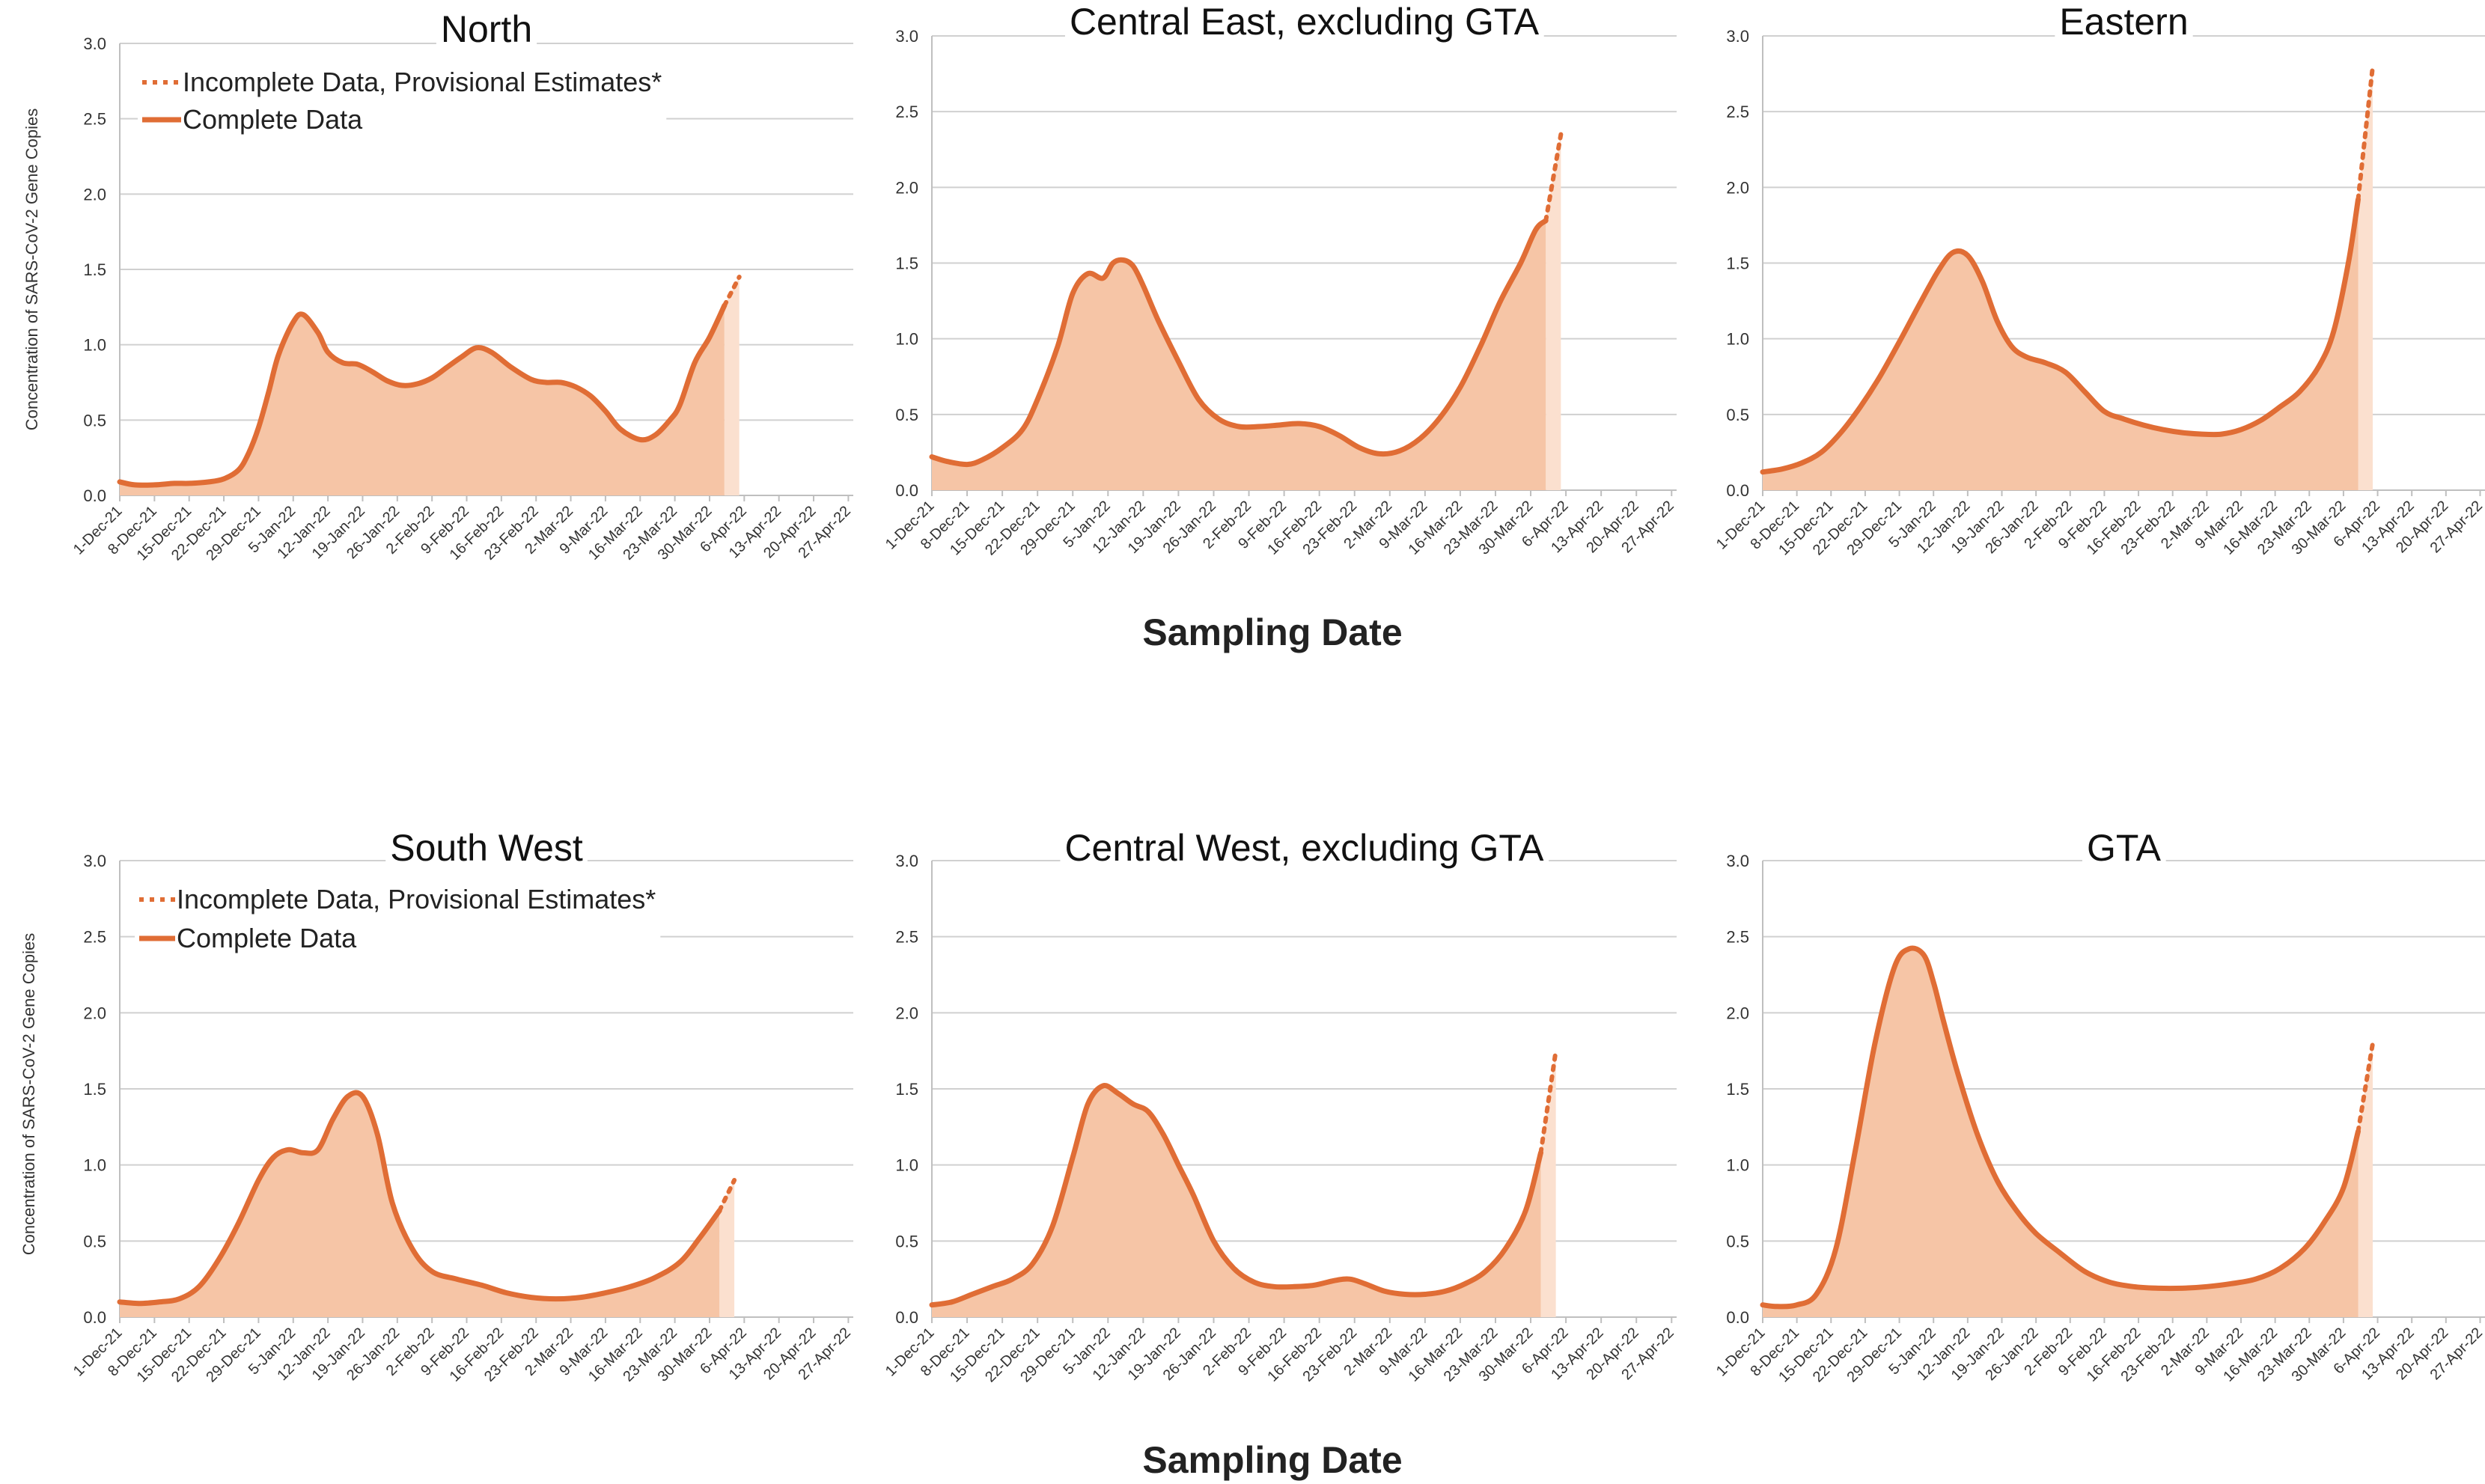 The height and width of the screenshot is (1484, 2485). What do you see at coordinates (1272, 1460) in the screenshot?
I see `x-axis-title-bottom: Sampling Date` at bounding box center [1272, 1460].